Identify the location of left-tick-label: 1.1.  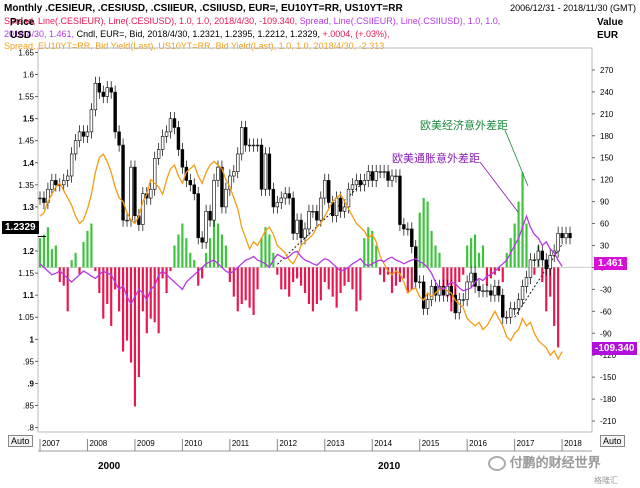
(29, 295).